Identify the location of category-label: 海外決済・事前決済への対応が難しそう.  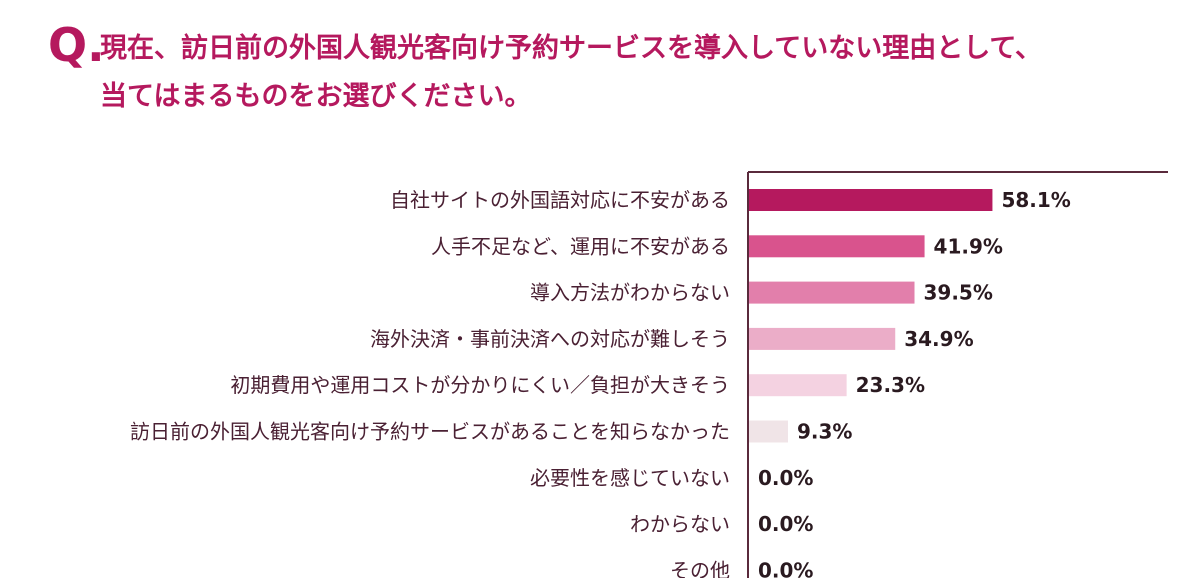
(550, 339).